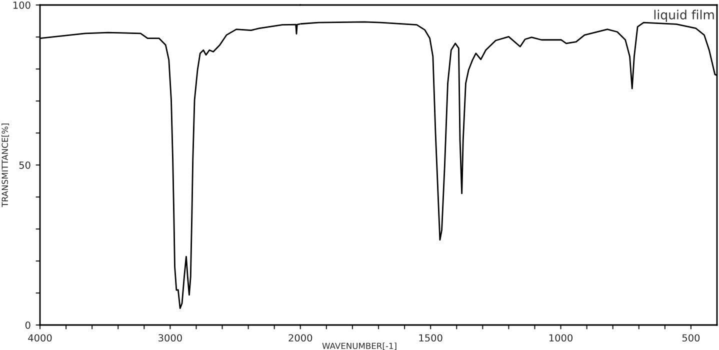  Describe the element at coordinates (24, 165) in the screenshot. I see `y-tick-label: 50` at that location.